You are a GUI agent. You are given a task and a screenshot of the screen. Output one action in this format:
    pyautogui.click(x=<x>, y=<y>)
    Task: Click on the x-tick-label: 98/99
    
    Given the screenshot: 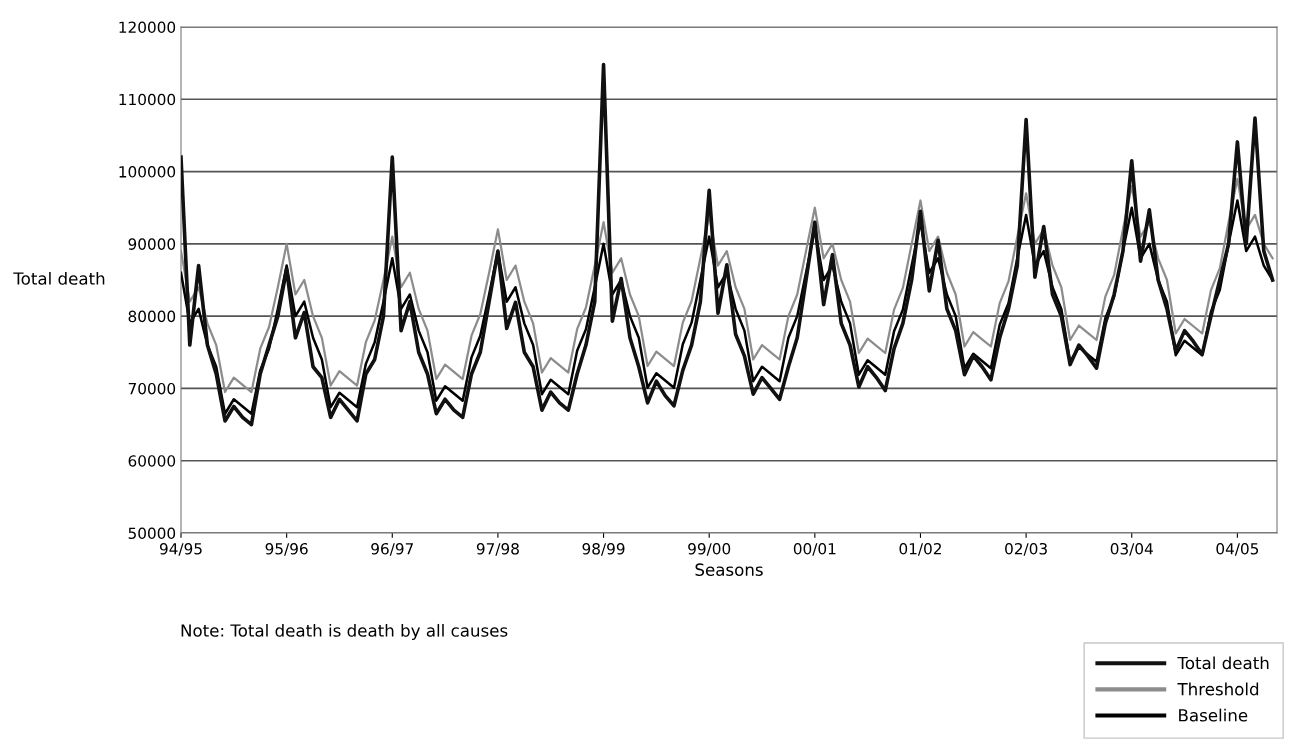 What is the action you would take?
    pyautogui.click(x=603, y=549)
    